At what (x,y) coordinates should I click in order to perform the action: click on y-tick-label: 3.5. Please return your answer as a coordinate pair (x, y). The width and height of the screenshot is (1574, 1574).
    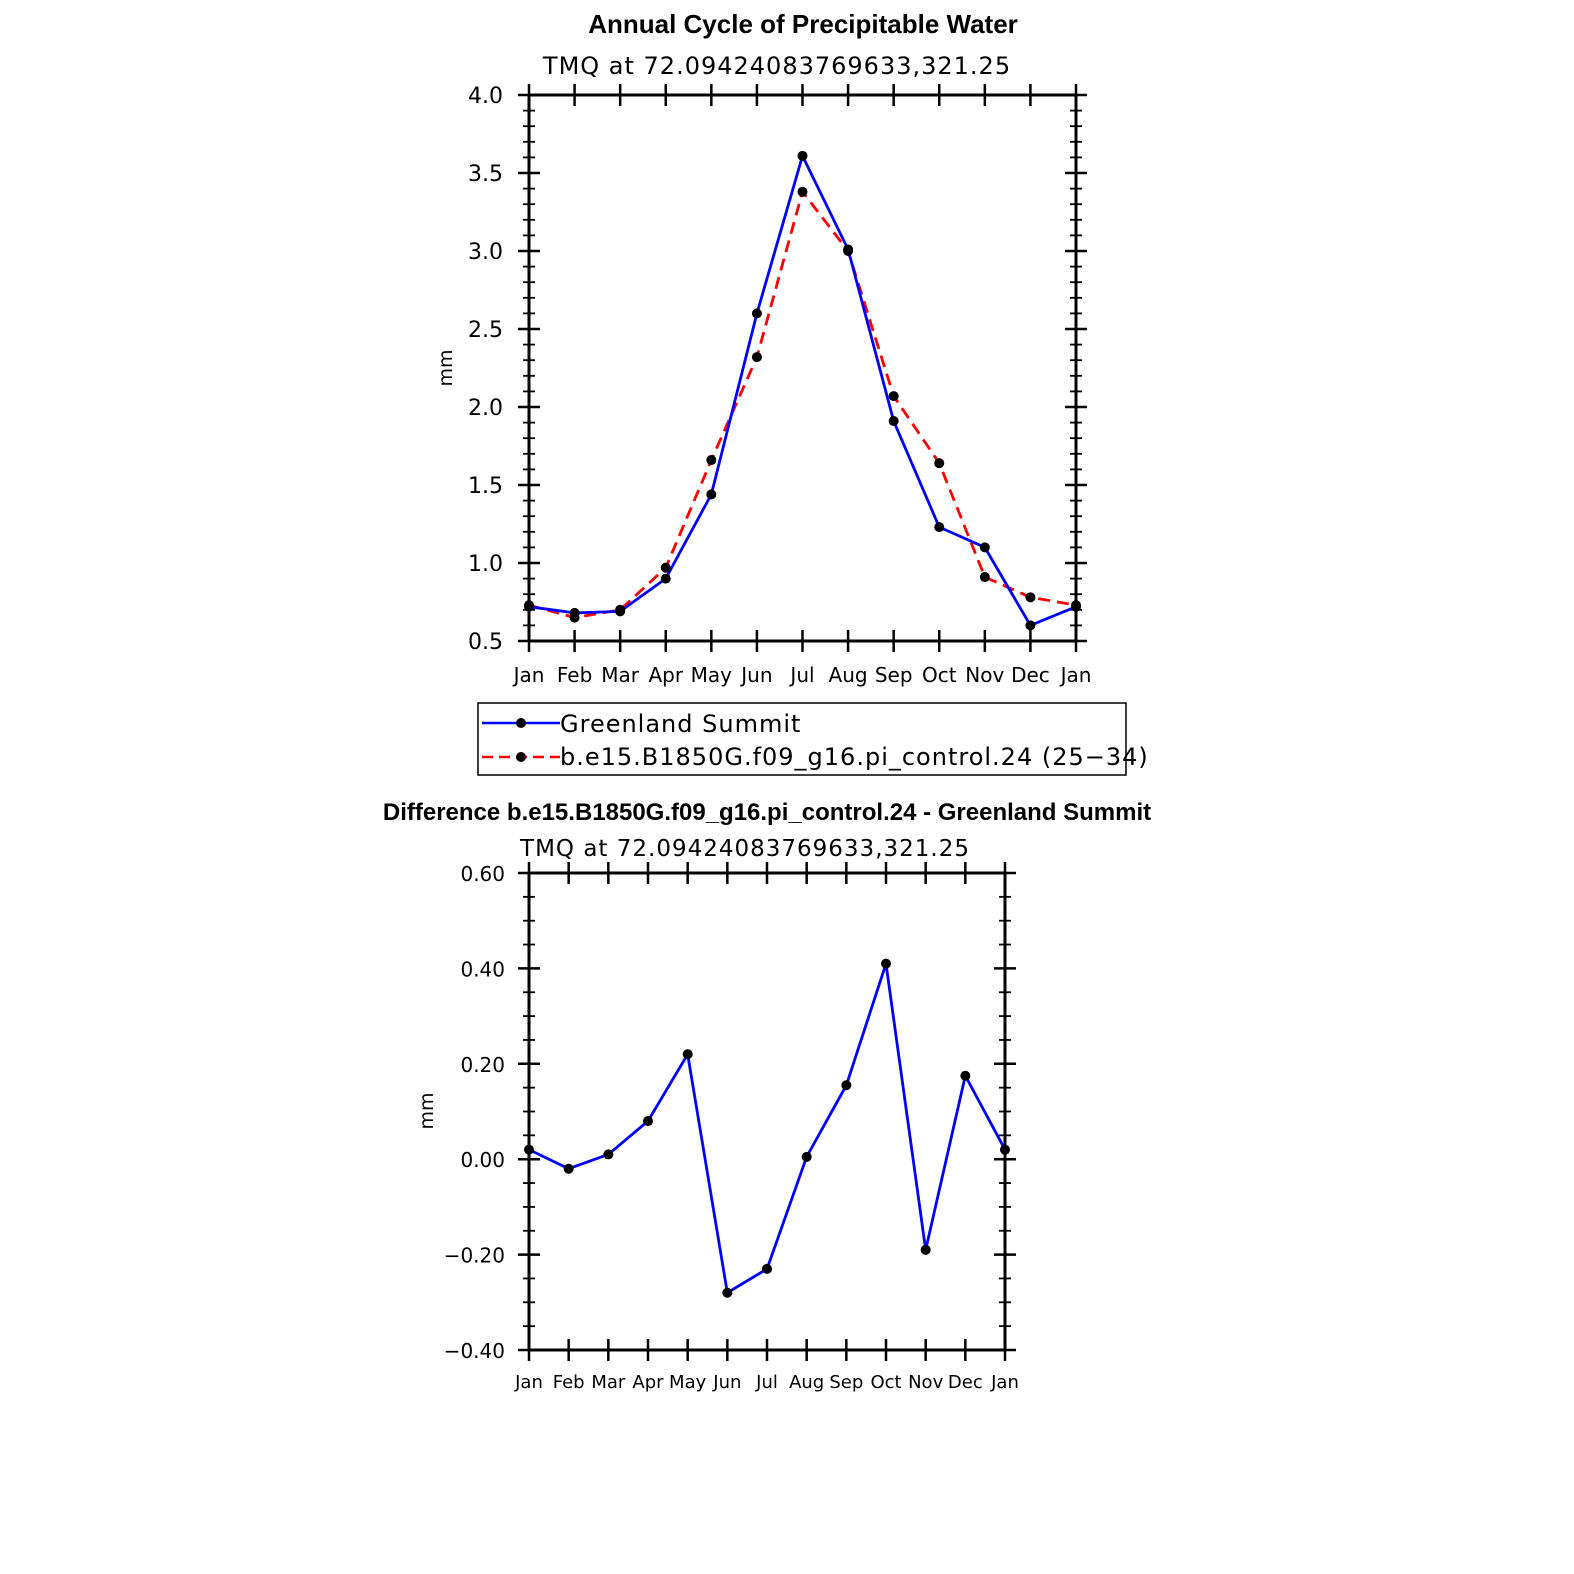
    Looking at the image, I should click on (485, 174).